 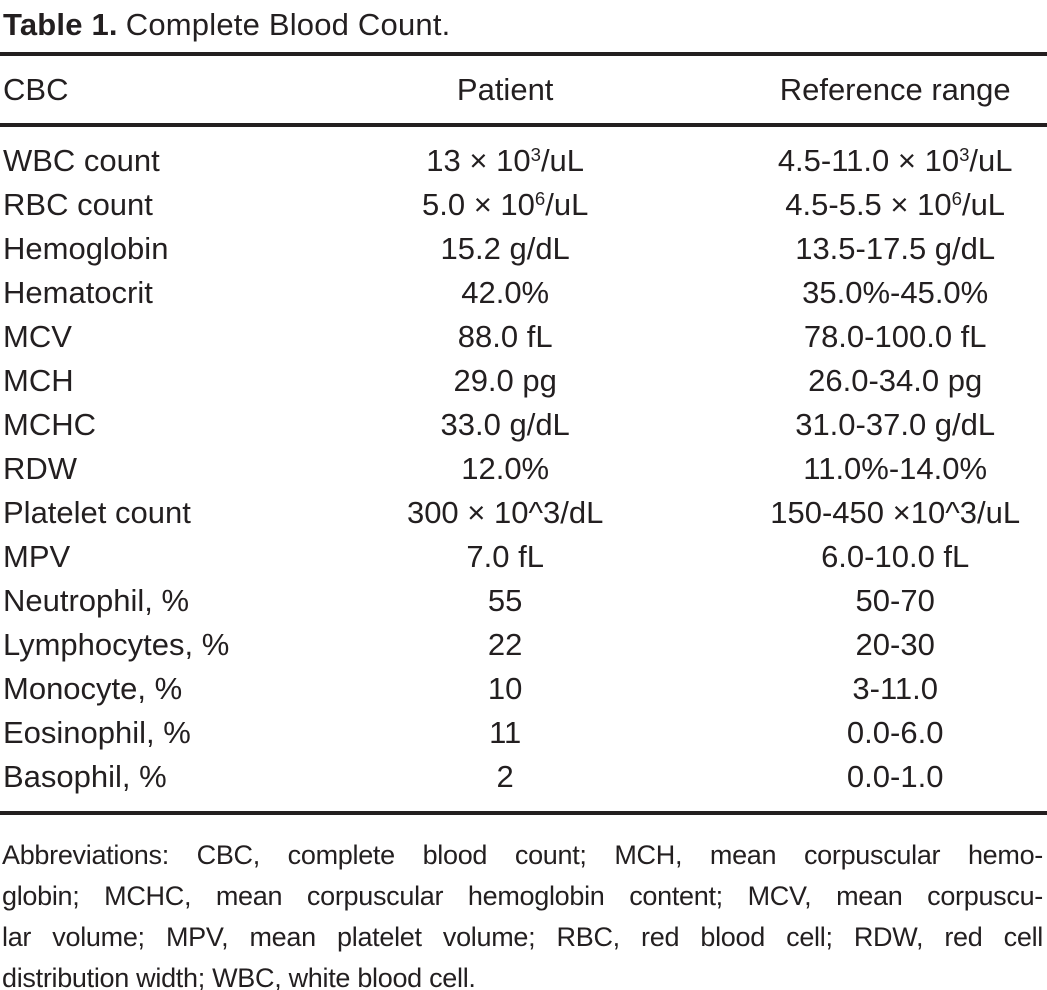 What do you see at coordinates (288, 24) in the screenshot?
I see `table-caption: Complete Blood Count.` at bounding box center [288, 24].